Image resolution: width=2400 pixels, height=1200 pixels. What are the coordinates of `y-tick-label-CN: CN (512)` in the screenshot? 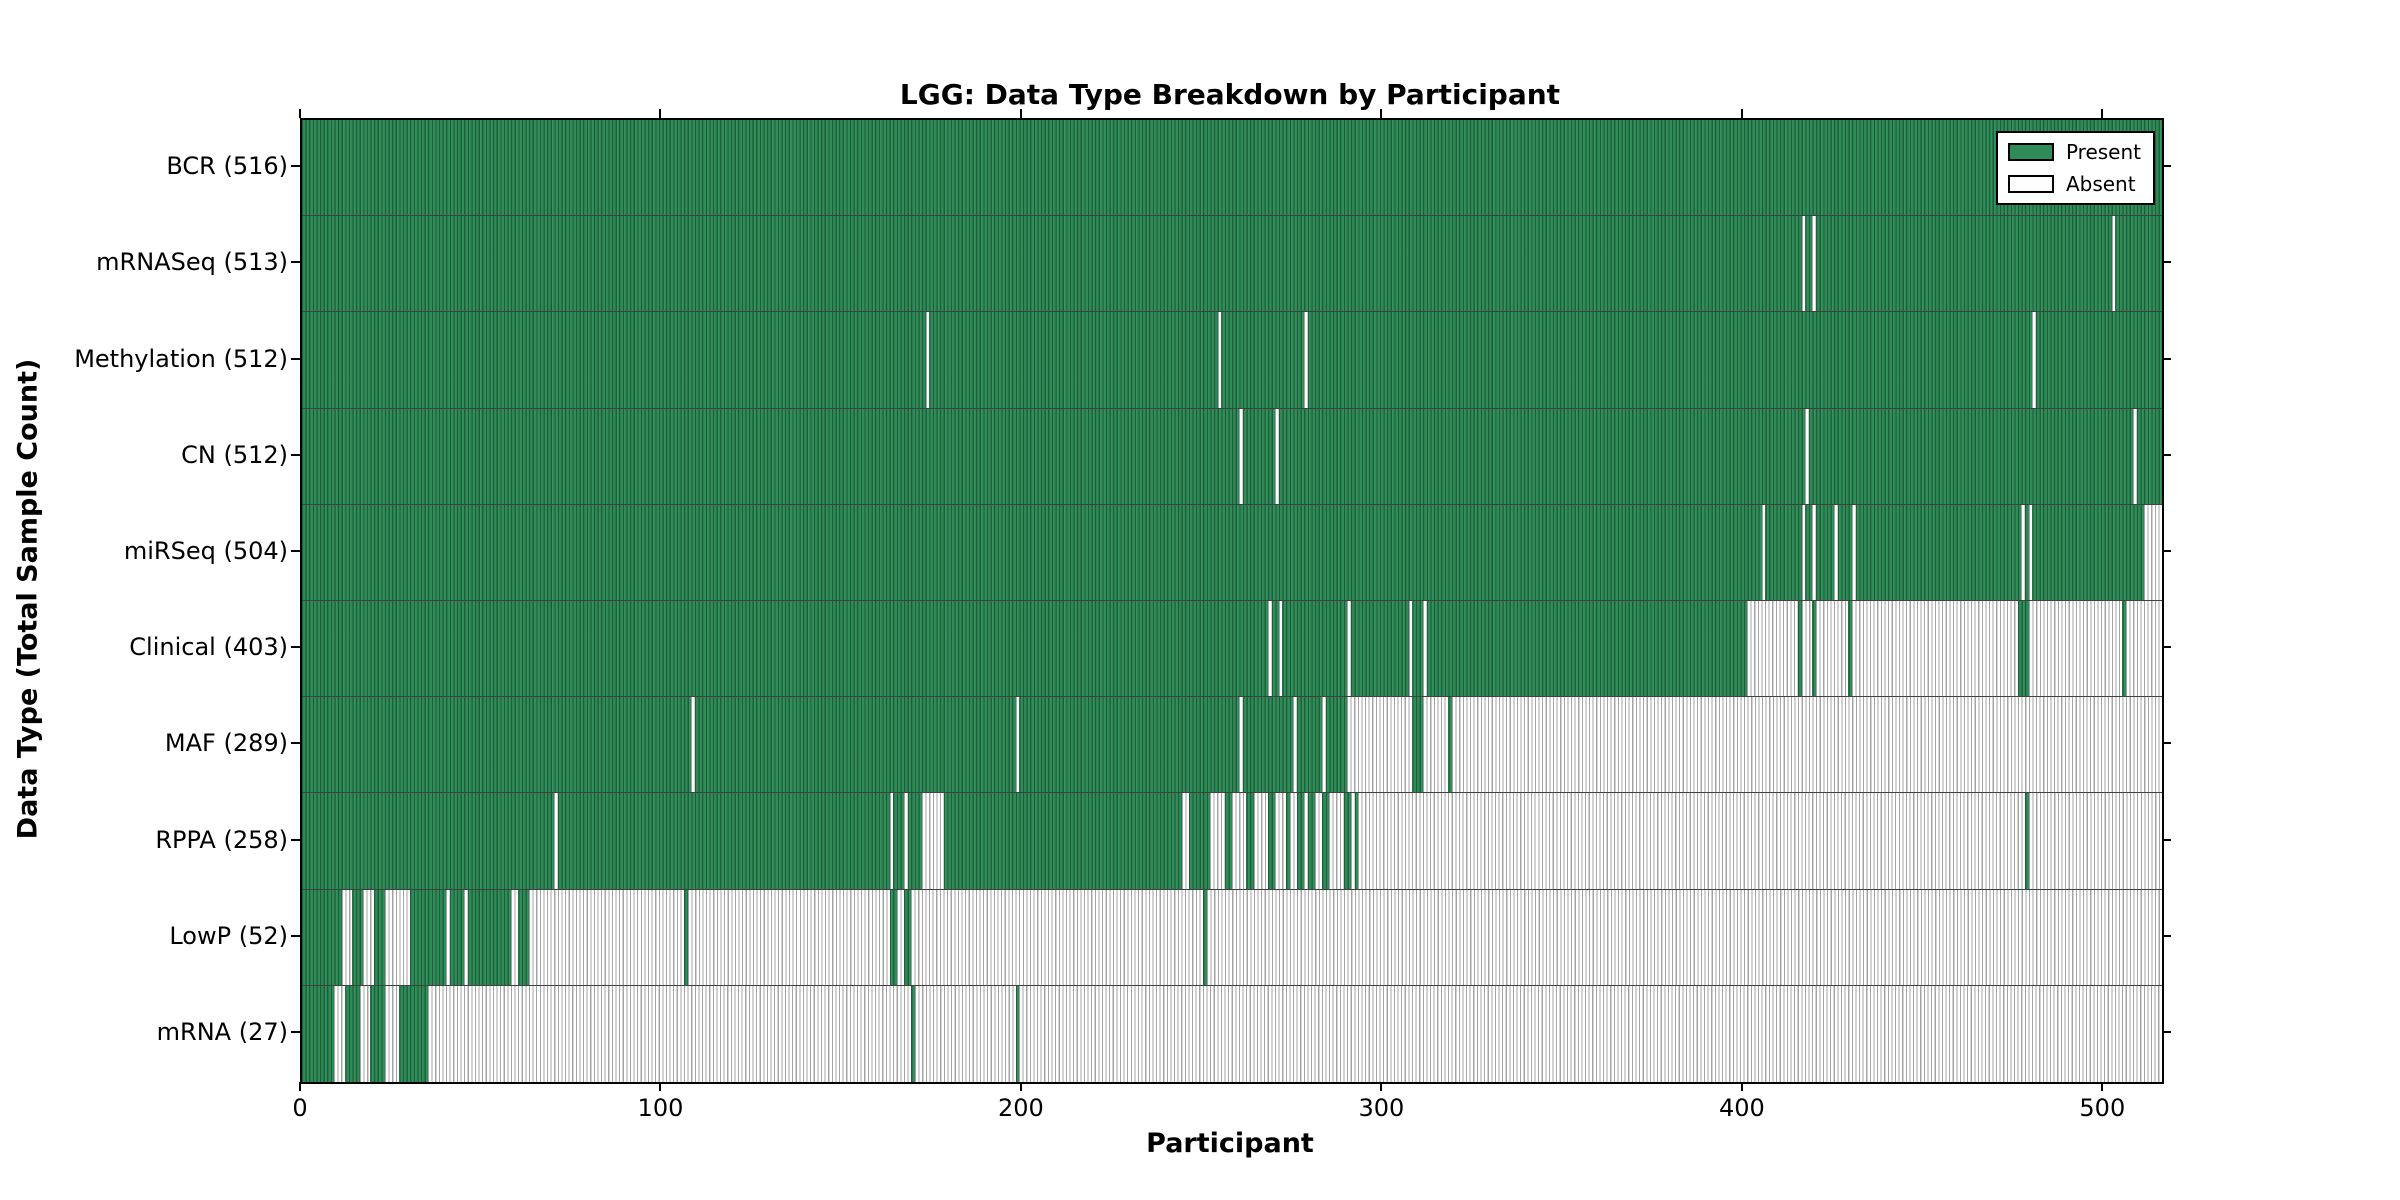 It's located at (234, 454).